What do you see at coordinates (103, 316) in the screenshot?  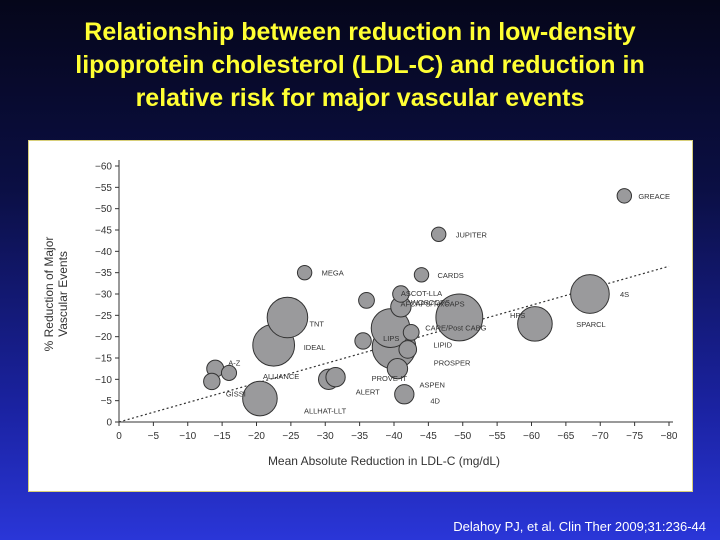 I see `y-tick-label: −25` at bounding box center [103, 316].